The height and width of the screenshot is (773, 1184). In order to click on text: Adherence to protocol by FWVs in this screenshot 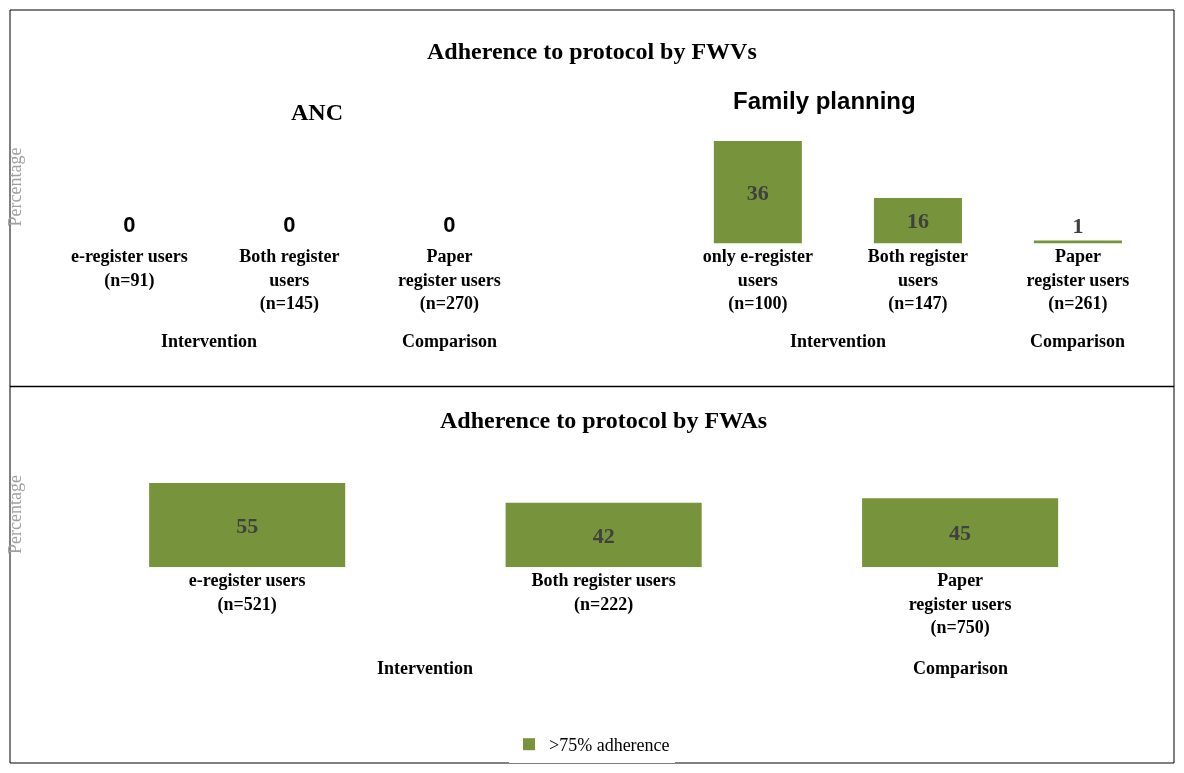, I will do `click(592, 51)`.